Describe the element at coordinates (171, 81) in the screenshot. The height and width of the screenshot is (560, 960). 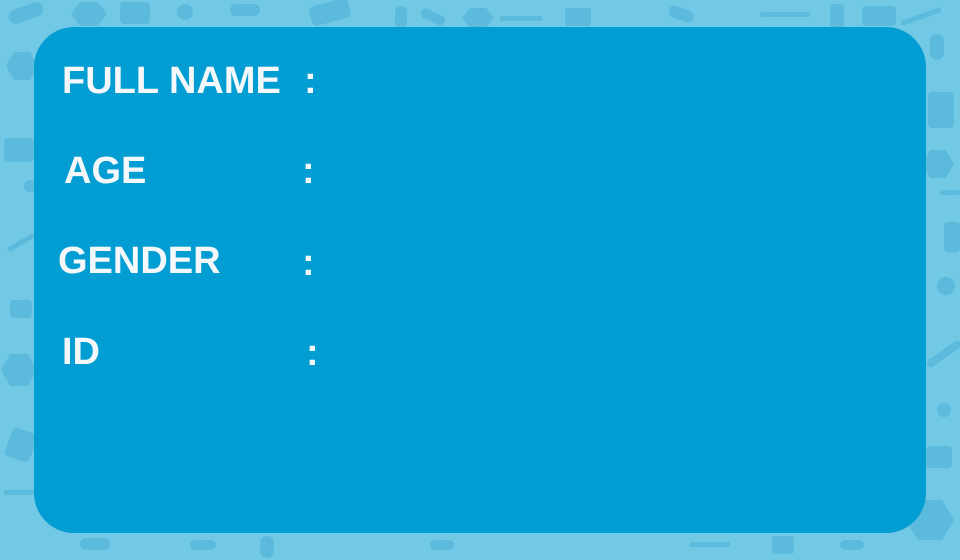
I see `full-name-label: FULL NAME` at that location.